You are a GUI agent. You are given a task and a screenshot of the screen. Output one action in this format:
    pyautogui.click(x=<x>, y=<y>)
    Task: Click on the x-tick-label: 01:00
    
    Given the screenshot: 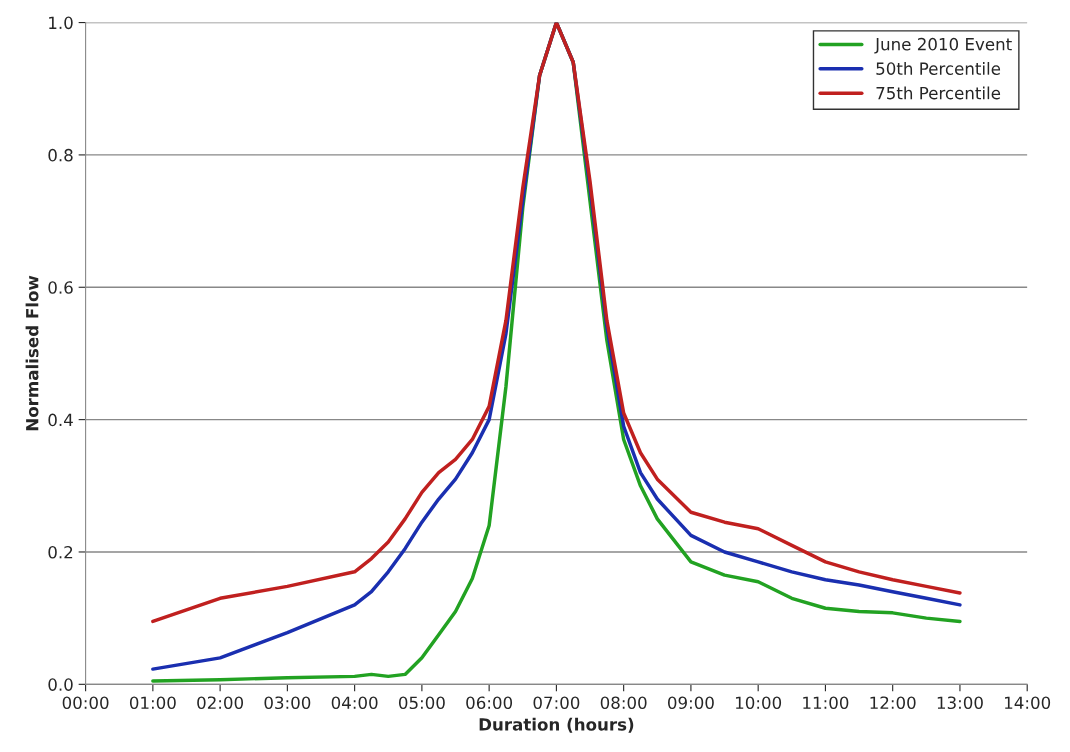 What is the action you would take?
    pyautogui.click(x=152, y=703)
    